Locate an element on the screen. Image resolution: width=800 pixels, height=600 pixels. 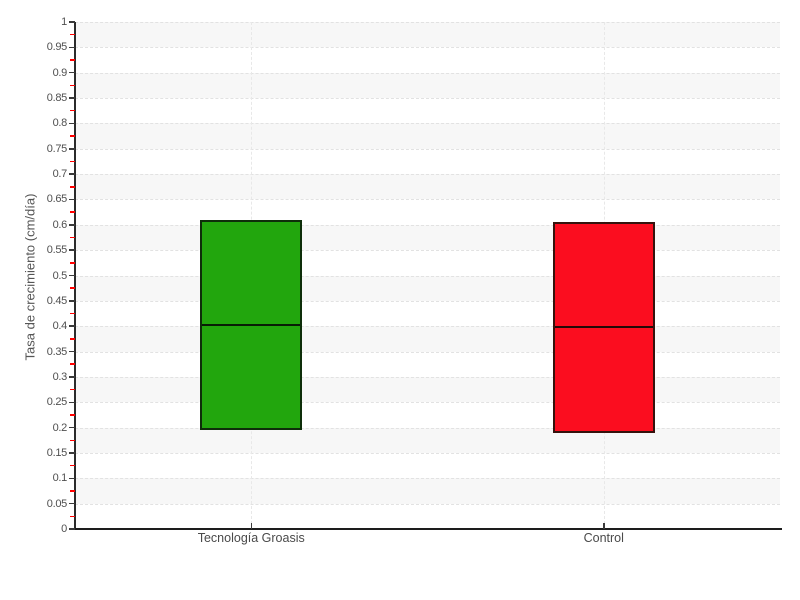
median-line-tecnologia-groasis is located at coordinates (251, 324).